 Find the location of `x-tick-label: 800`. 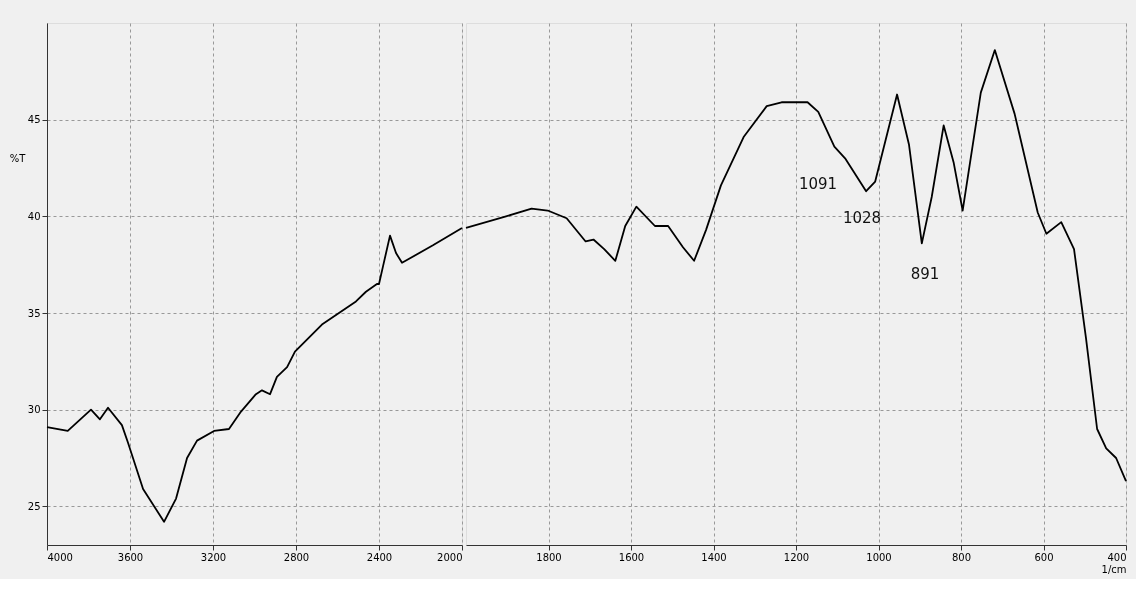

x-tick-label: 800 is located at coordinates (961, 557).